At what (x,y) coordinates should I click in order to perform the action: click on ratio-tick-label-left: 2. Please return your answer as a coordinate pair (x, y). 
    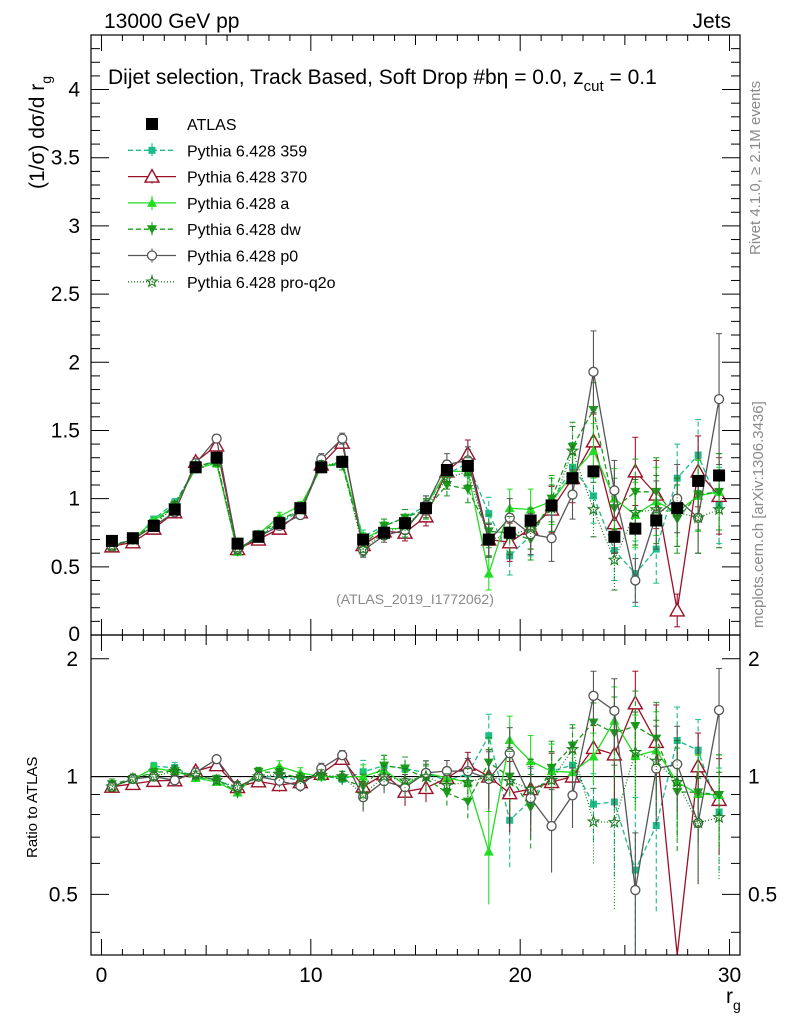
    Looking at the image, I should click on (72, 659).